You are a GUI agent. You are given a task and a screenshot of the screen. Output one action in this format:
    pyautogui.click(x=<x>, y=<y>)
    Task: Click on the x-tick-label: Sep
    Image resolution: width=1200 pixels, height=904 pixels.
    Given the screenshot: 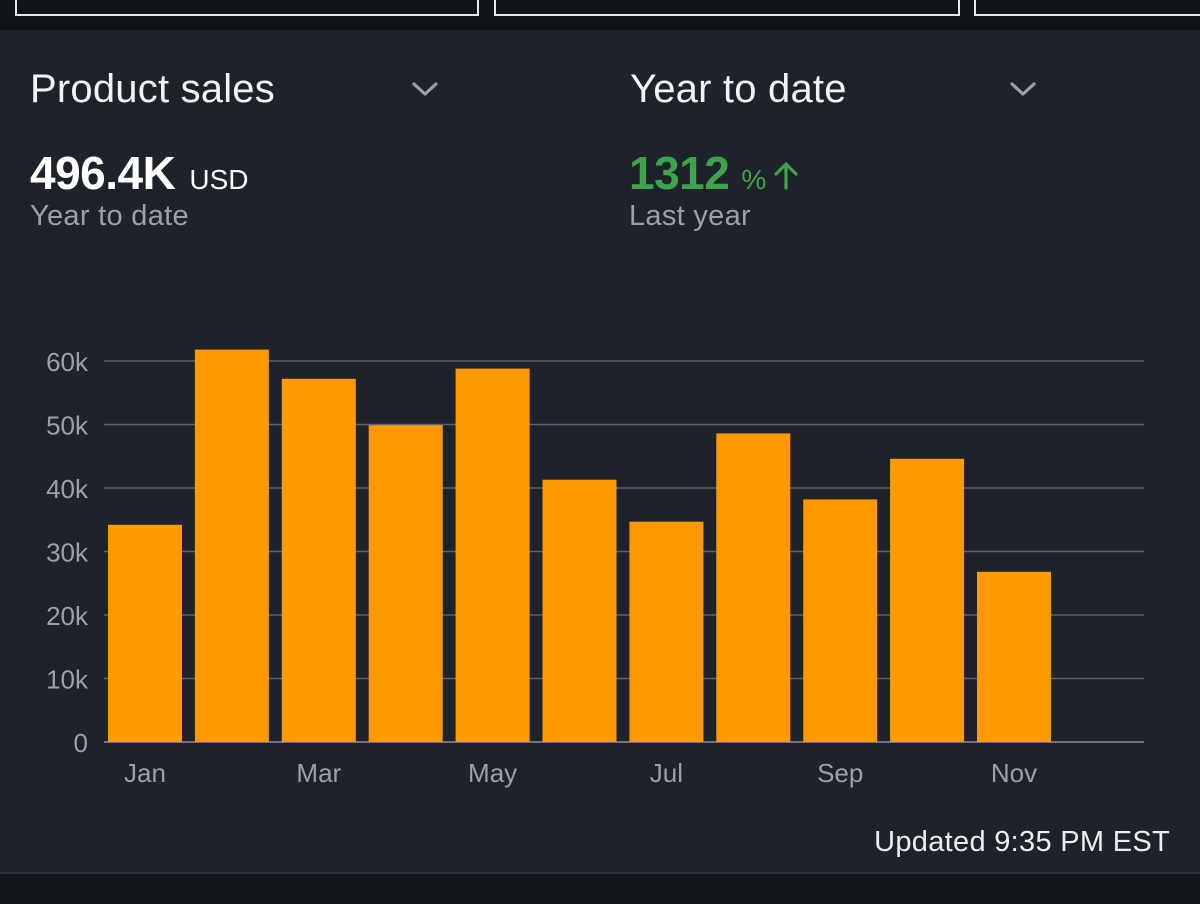 What is the action you would take?
    pyautogui.click(x=840, y=773)
    